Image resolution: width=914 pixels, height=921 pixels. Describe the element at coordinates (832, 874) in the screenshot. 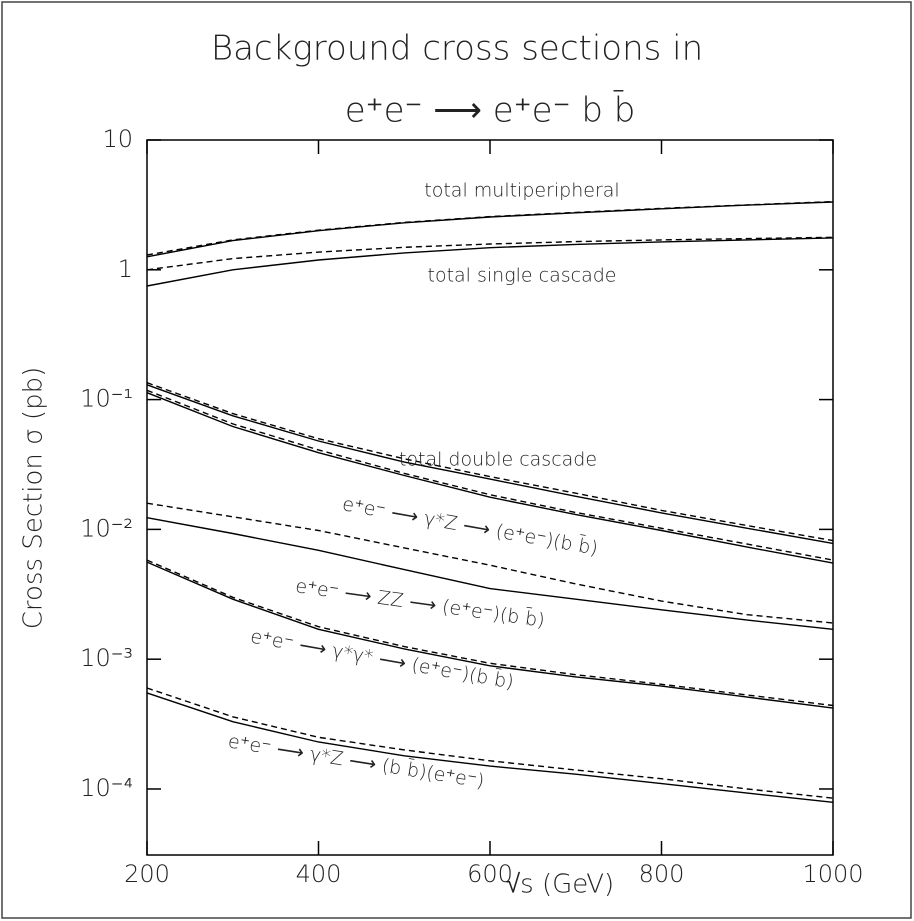

I see `x-tick-label: 1000` at that location.